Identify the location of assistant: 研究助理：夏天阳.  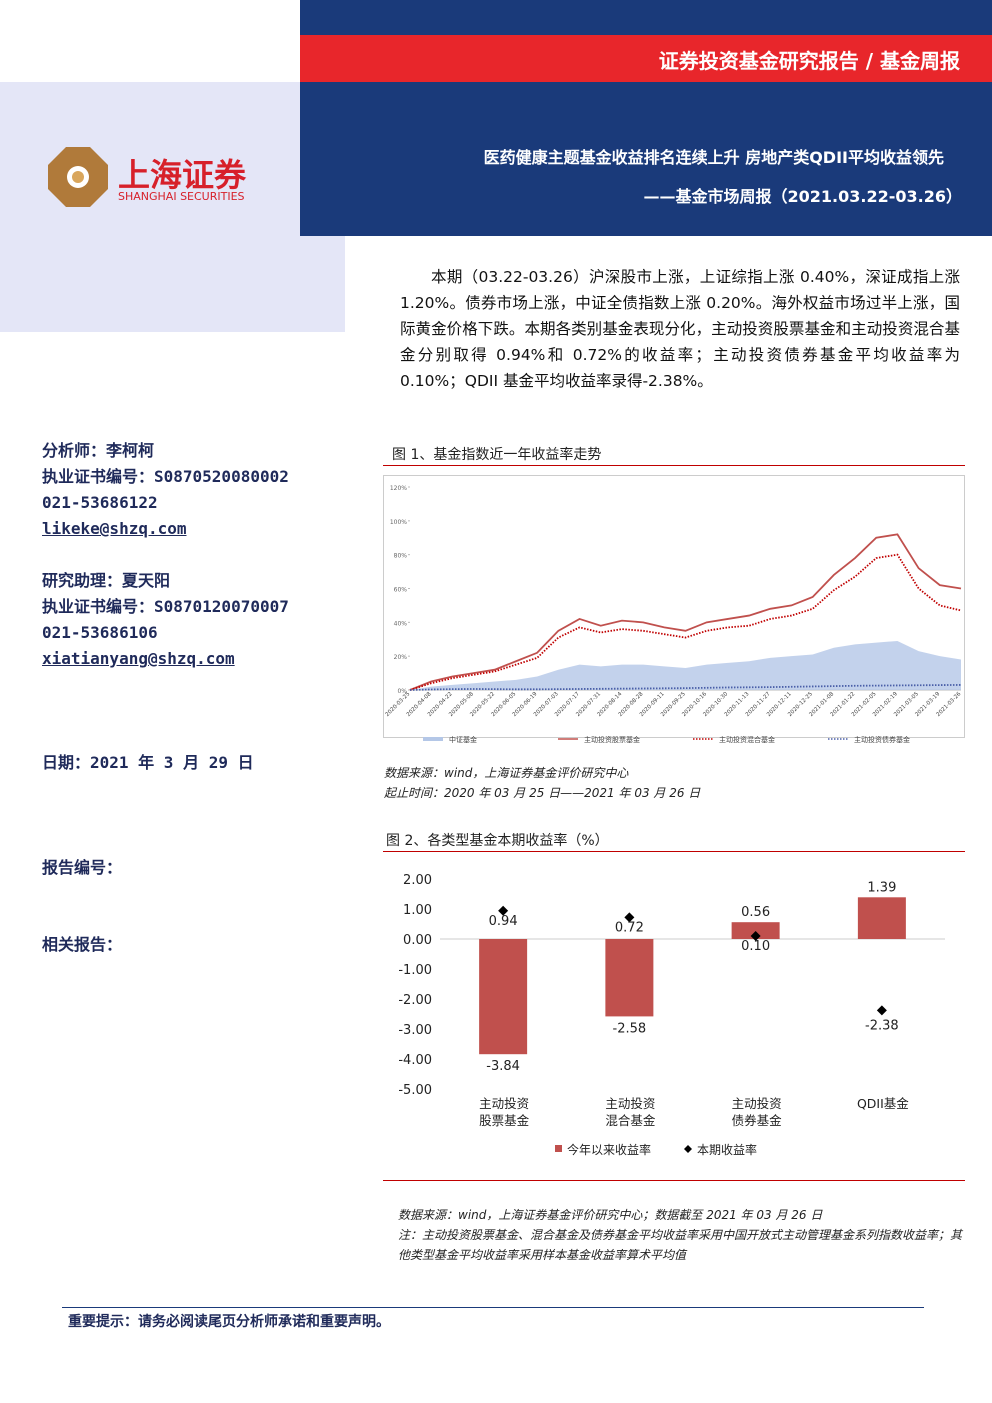
(106, 580).